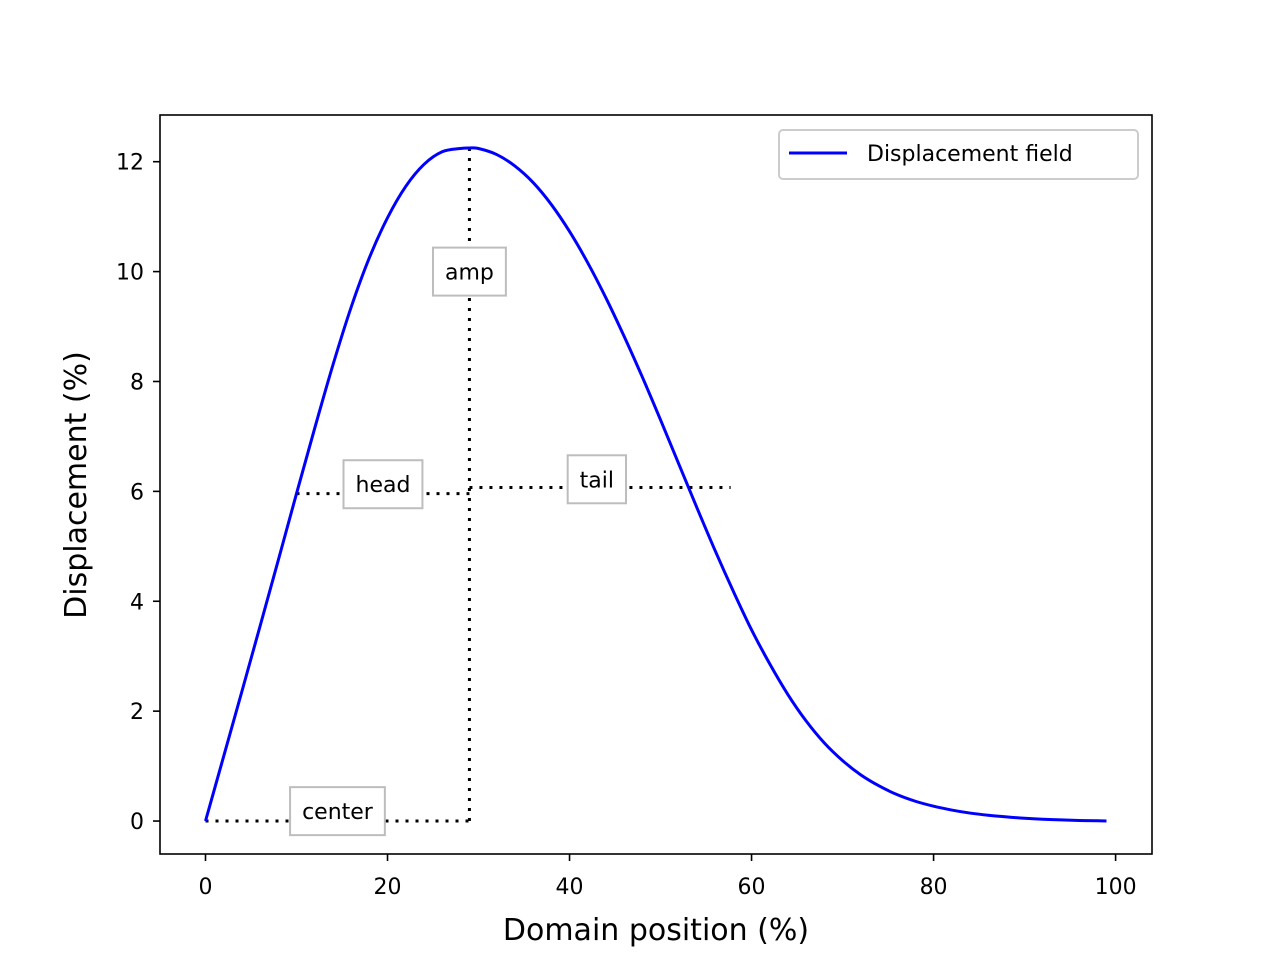  I want to click on y-tick-label: 6, so click(137, 492).